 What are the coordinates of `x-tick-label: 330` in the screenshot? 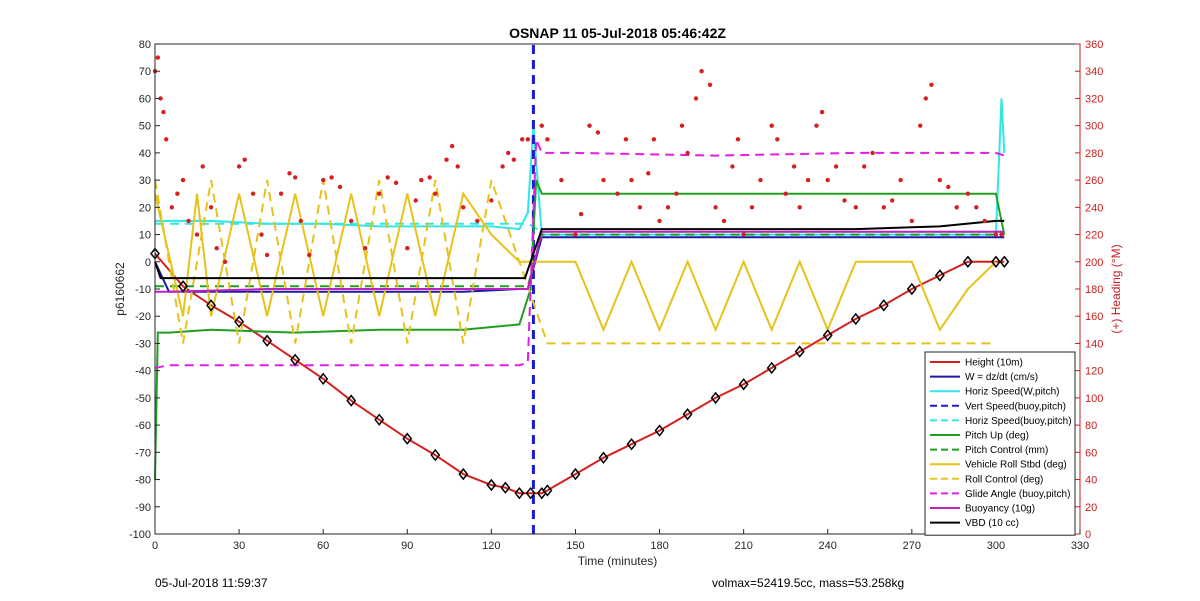 It's located at (1080, 546).